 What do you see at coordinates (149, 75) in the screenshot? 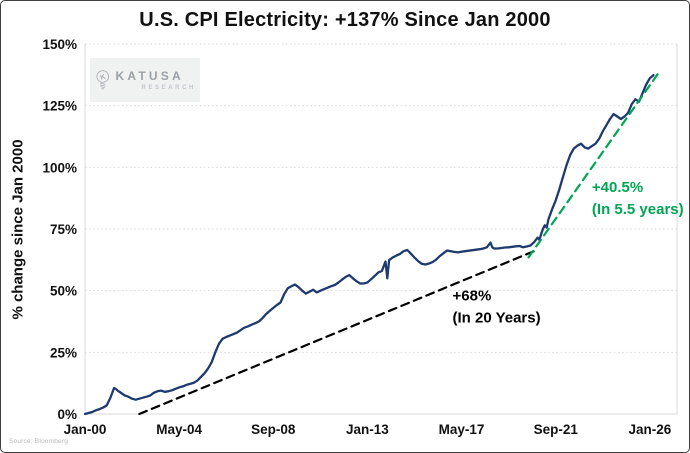
I see `logo-brand-text: KATUSA` at bounding box center [149, 75].